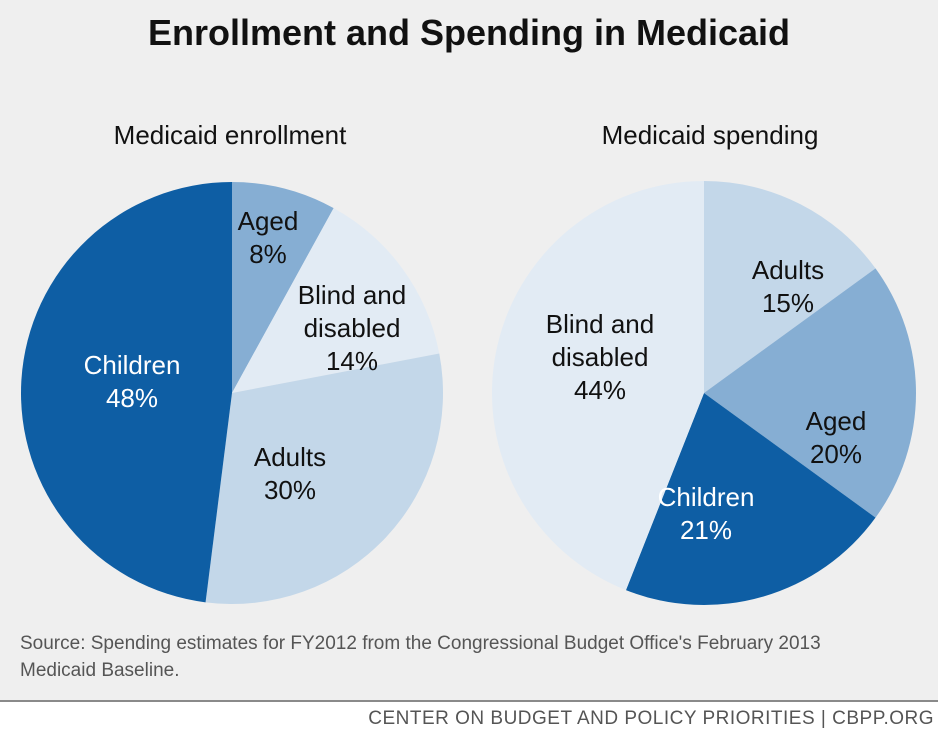 Image resolution: width=938 pixels, height=742 pixels. Describe the element at coordinates (268, 237) in the screenshot. I see `enrollment-label-aged: Aged 8%` at that location.